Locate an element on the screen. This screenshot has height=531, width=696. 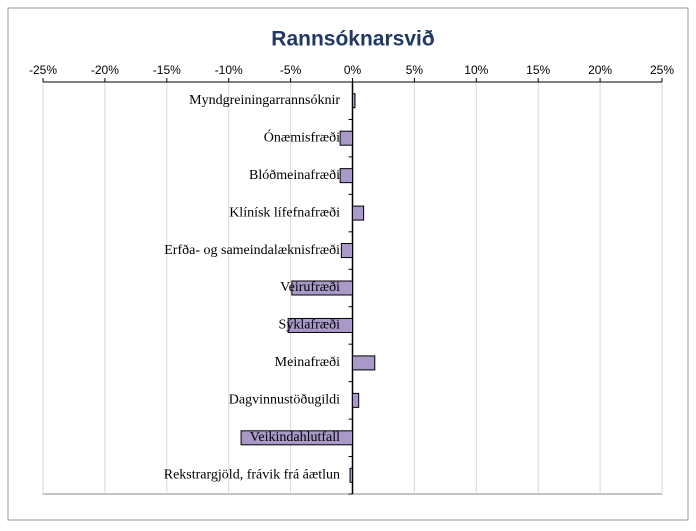
category-label: Ónæmisfræði is located at coordinates (302, 136).